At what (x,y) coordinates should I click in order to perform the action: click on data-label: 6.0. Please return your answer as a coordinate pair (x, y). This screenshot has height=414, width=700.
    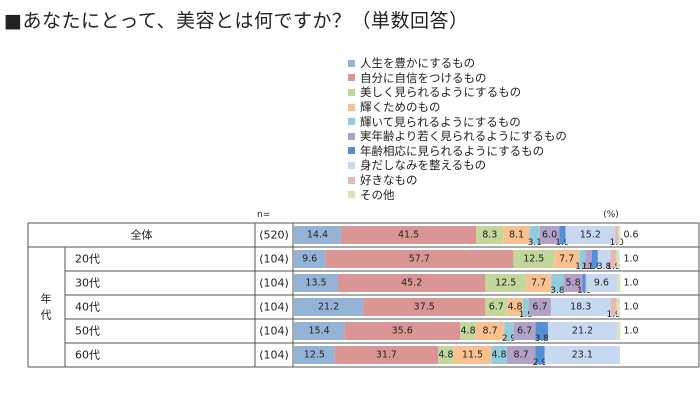
    Looking at the image, I should click on (549, 235).